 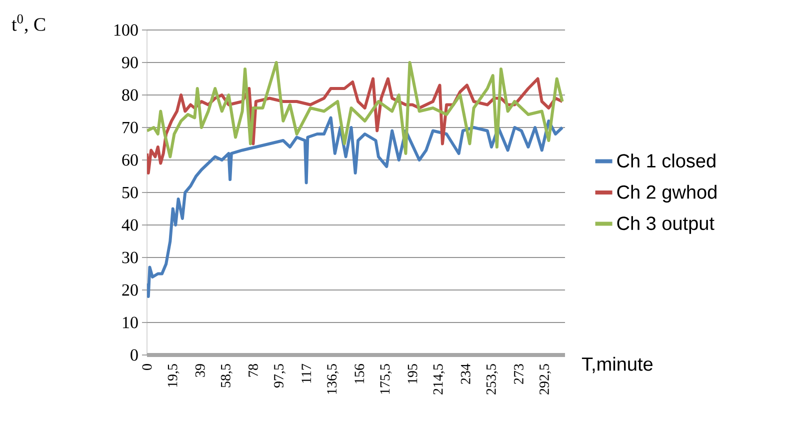 I want to click on y-tick-label: 20, so click(x=130, y=290).